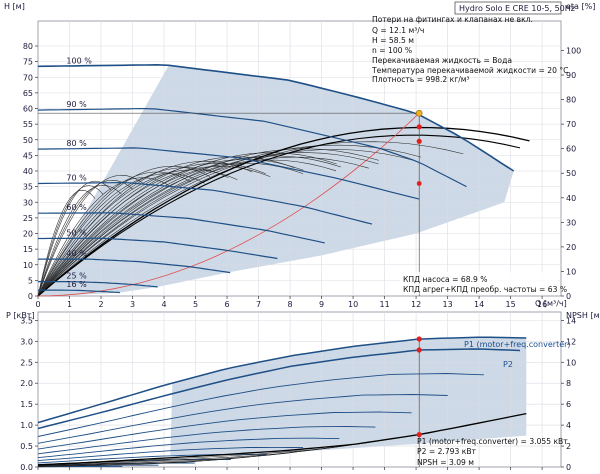  I want to click on x-tick-label: 12, so click(416, 304).